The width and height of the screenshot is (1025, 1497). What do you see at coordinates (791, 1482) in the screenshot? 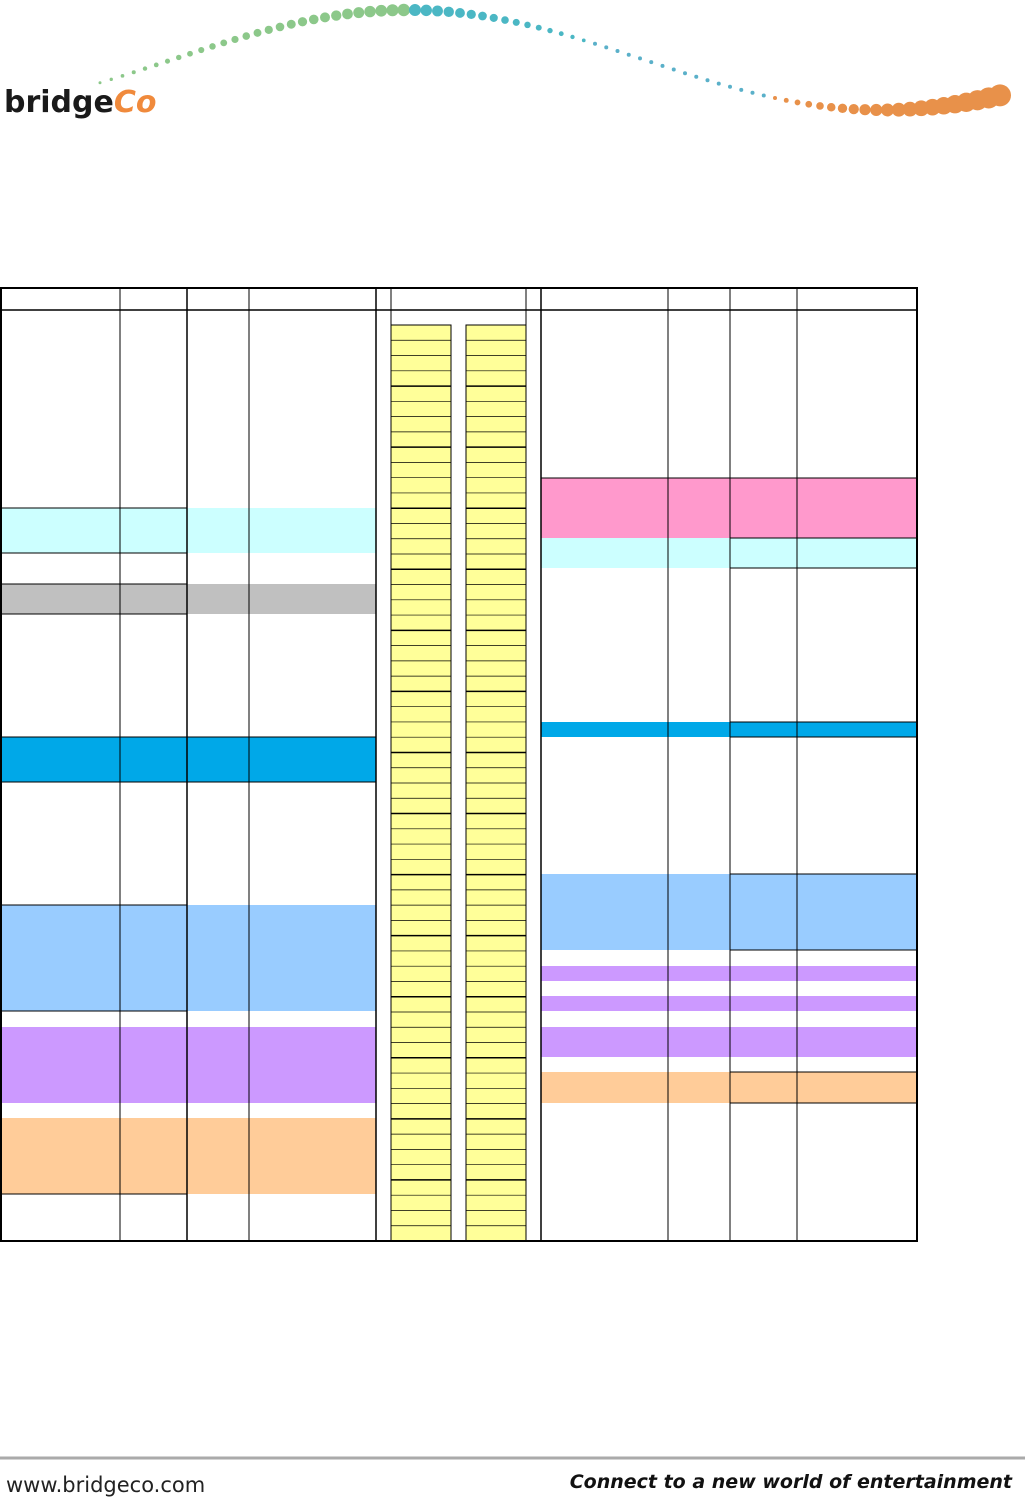
I see `footer-tagline: Connect to a new world of entertainment` at bounding box center [791, 1482].